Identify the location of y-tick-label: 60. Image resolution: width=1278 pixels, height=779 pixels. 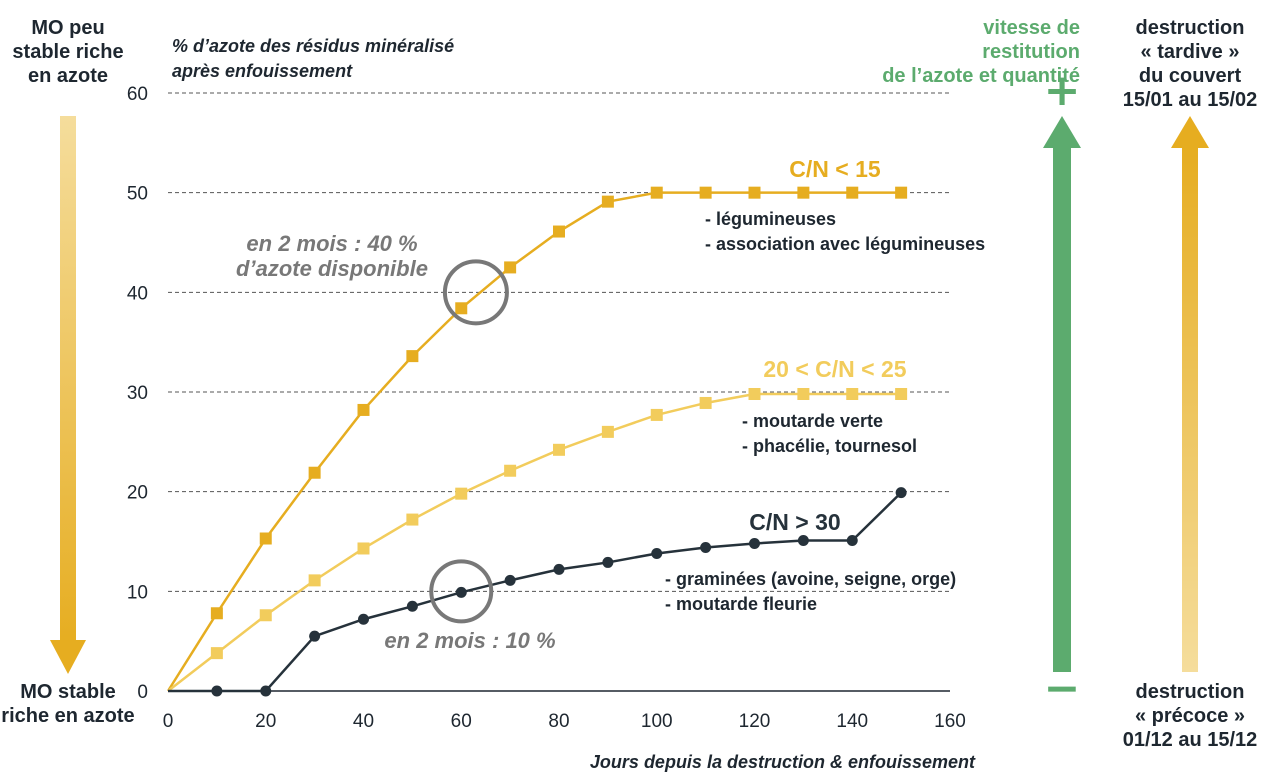
(137, 94).